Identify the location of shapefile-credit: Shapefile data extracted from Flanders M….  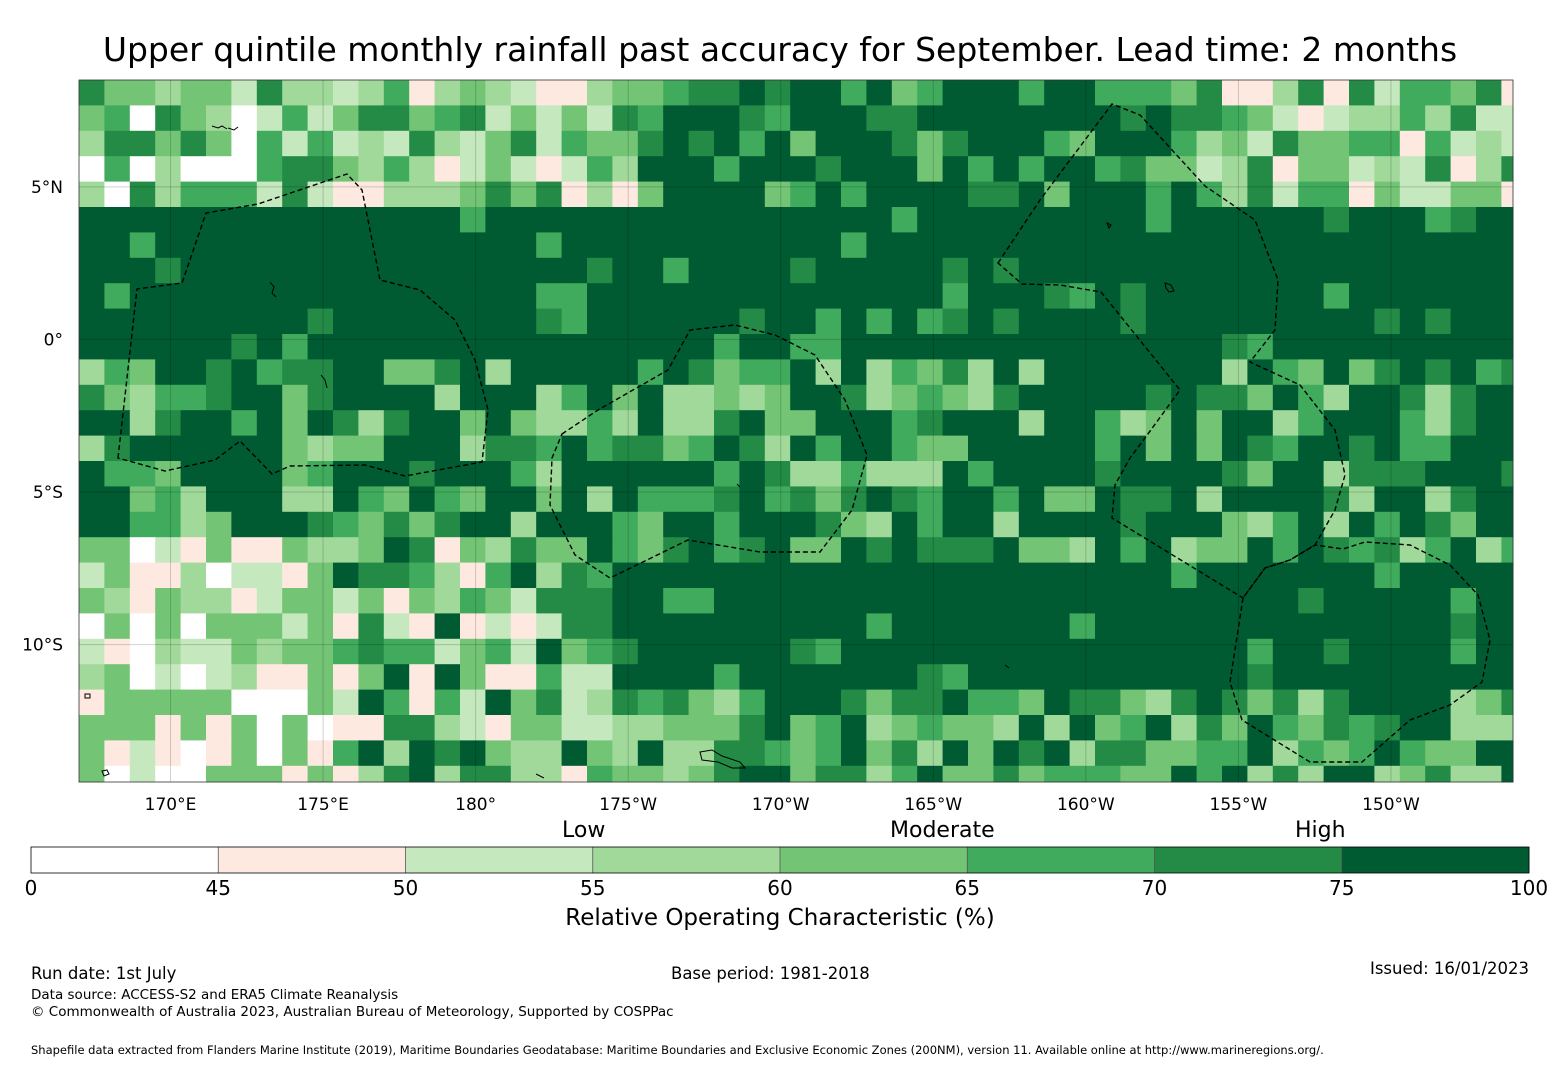
(677, 1050).